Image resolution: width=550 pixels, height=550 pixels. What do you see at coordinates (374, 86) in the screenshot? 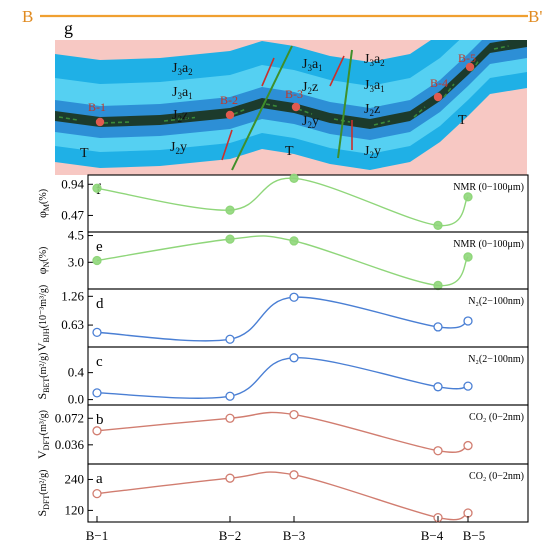
I see `strata-label-j3a1-right: J3a1` at bounding box center [374, 86].